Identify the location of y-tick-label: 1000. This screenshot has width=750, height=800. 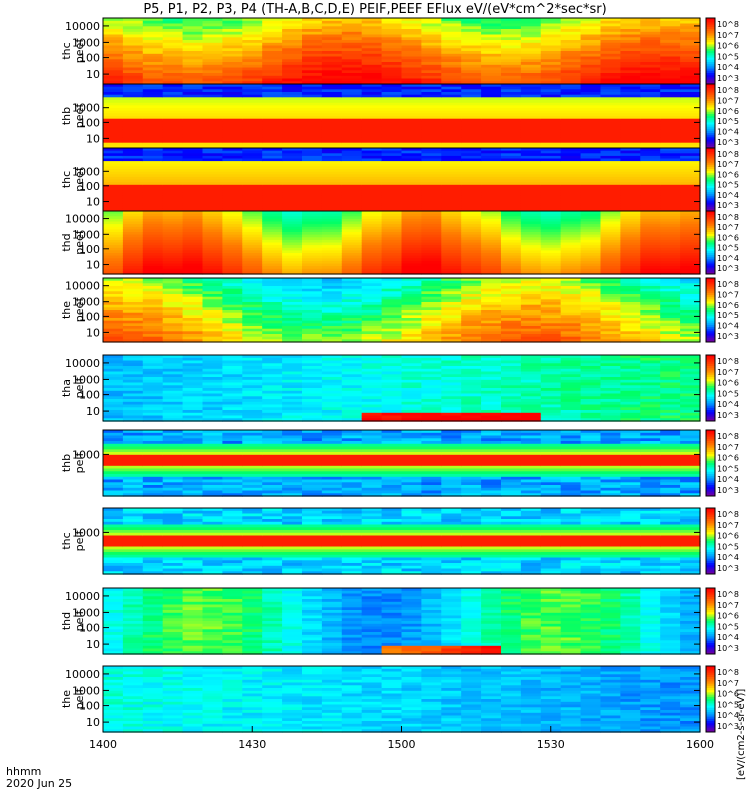
(86, 234).